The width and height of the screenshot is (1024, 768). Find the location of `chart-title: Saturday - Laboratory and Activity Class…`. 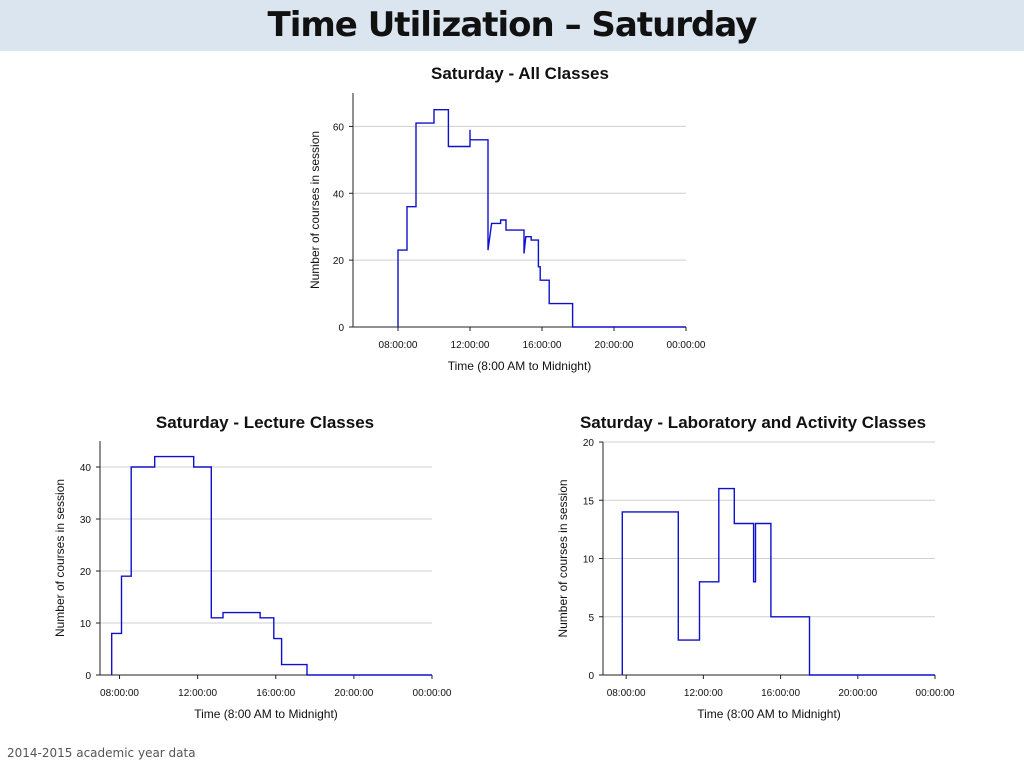

chart-title: Saturday - Laboratory and Activity Class… is located at coordinates (753, 422).